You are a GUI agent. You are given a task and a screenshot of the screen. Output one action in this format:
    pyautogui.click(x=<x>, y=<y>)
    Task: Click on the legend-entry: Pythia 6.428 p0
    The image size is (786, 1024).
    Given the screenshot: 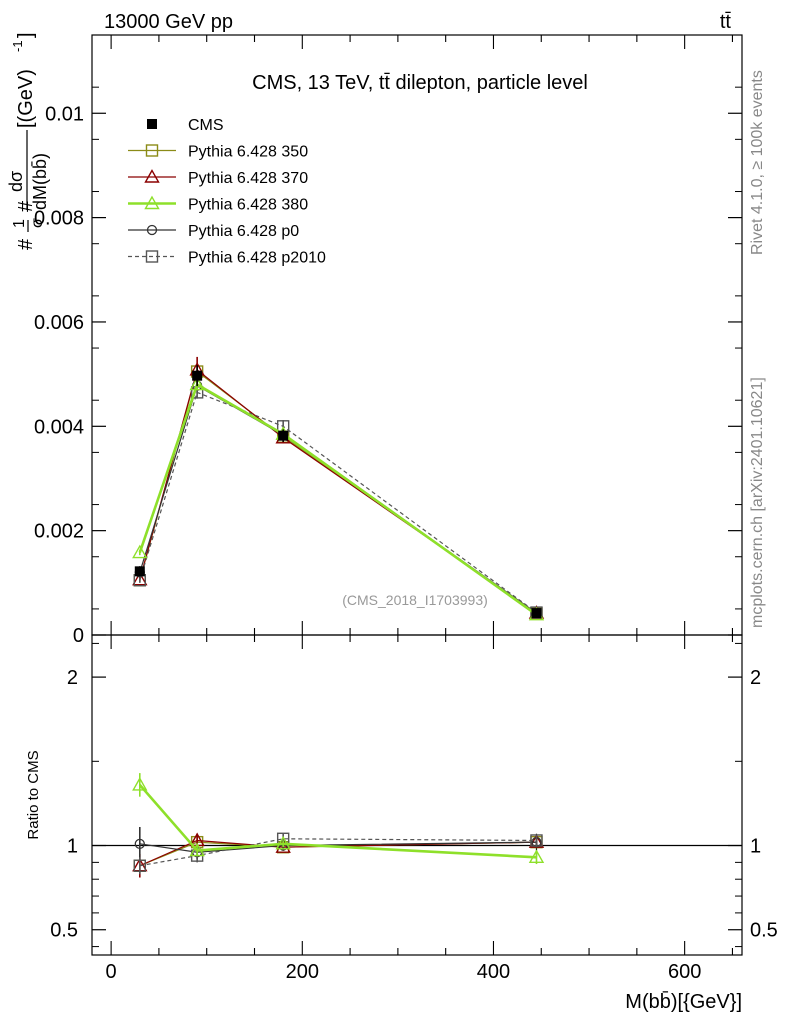 What is the action you would take?
    pyautogui.click(x=213, y=231)
    